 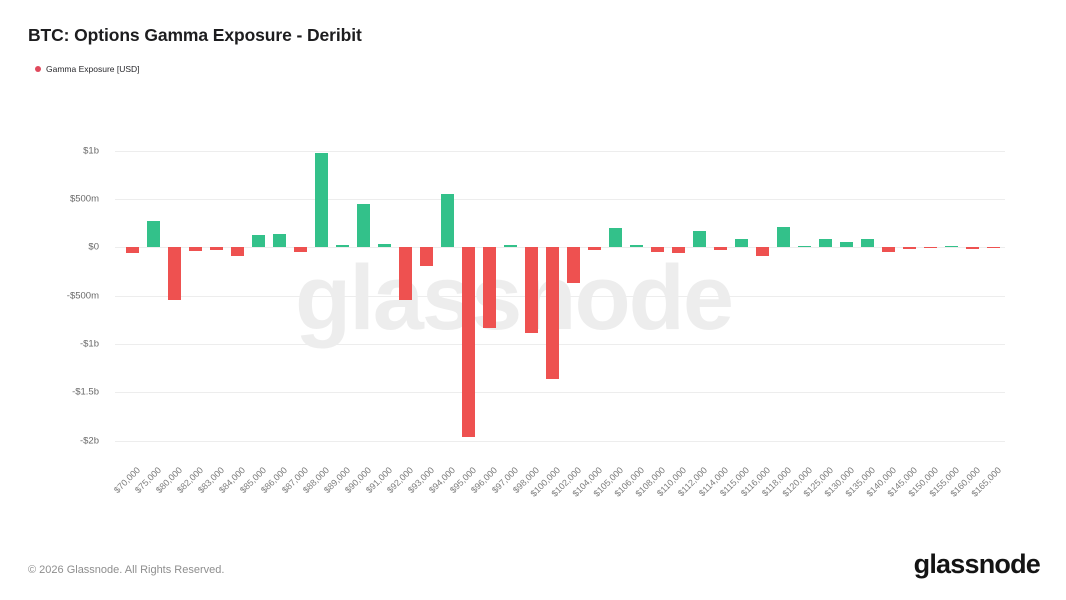 What do you see at coordinates (38, 69) in the screenshot?
I see `legend-series-dot-icon` at bounding box center [38, 69].